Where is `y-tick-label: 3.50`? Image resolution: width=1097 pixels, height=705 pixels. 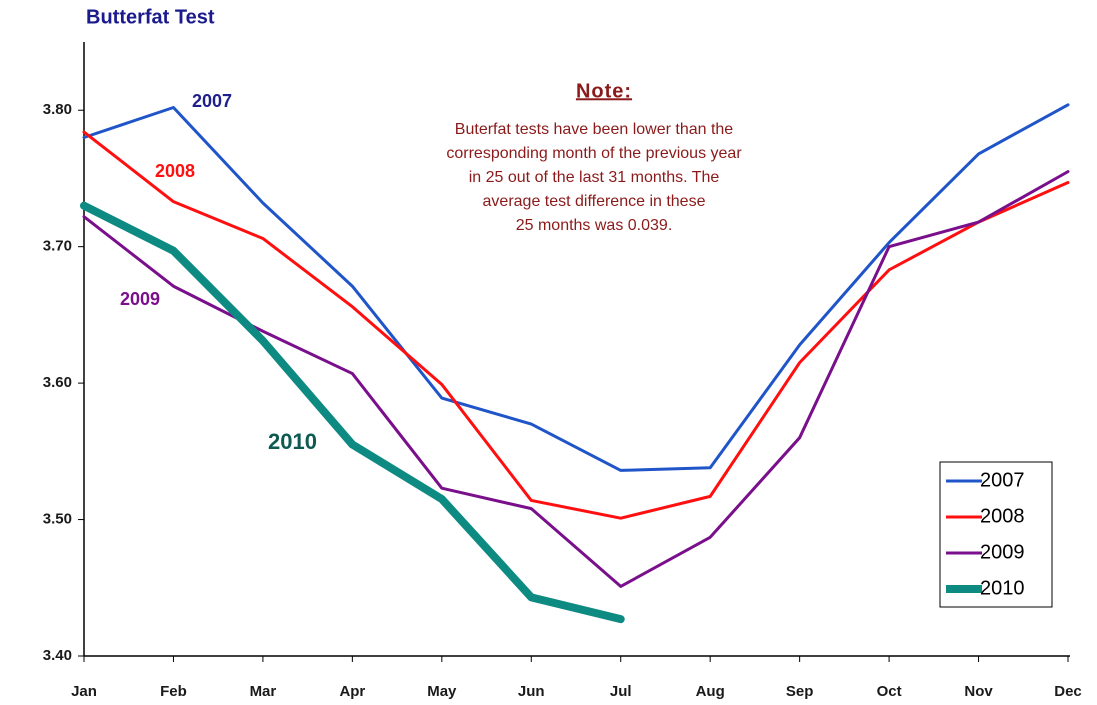 y-tick-label: 3.50 is located at coordinates (57, 519).